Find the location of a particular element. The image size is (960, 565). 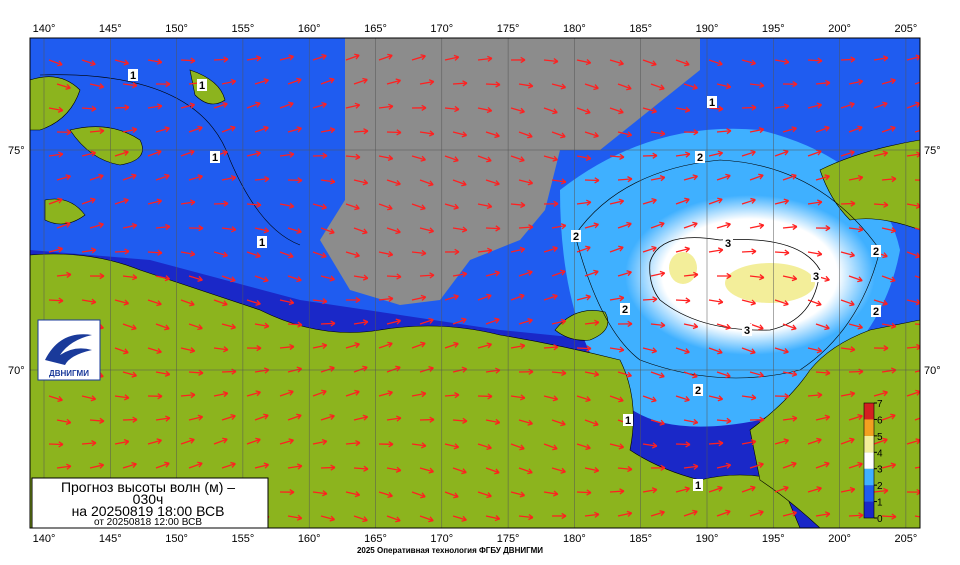

lon-label-top: 180° is located at coordinates (574, 29).